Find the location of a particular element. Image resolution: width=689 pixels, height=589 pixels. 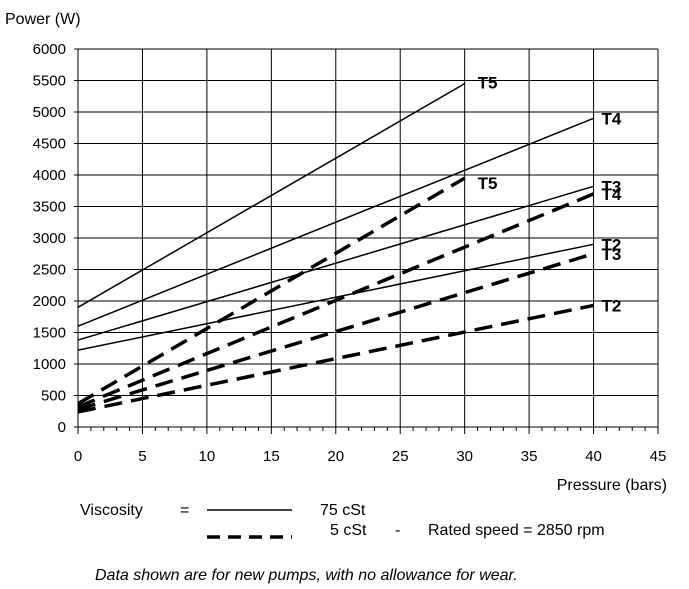

x-tick-label: 40 is located at coordinates (593, 456).